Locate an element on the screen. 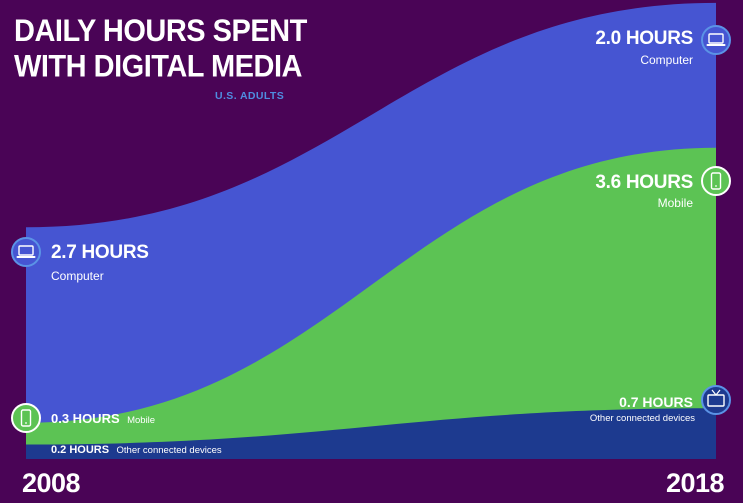  area-other is located at coordinates (371, 433).